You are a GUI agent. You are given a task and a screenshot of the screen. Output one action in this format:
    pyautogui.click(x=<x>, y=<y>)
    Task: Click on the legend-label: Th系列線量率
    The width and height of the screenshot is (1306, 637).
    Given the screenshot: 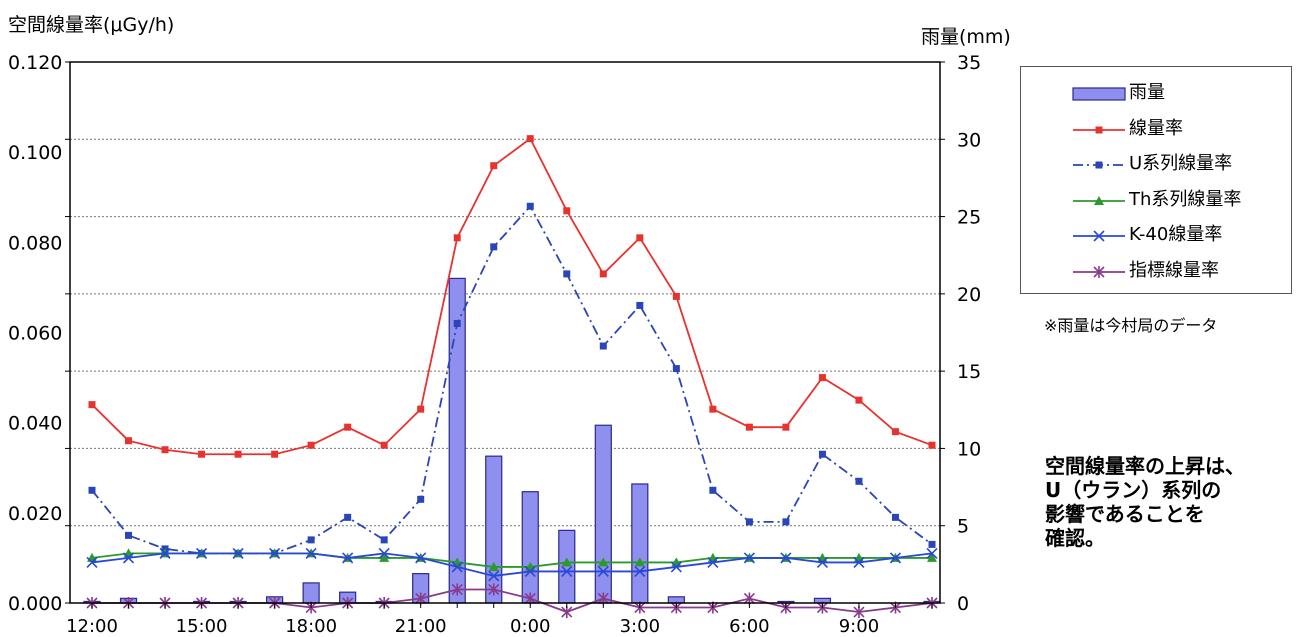 What is the action you would take?
    pyautogui.click(x=1185, y=199)
    